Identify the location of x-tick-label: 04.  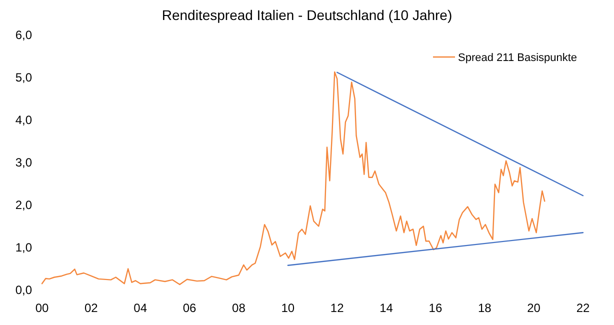
(141, 308).